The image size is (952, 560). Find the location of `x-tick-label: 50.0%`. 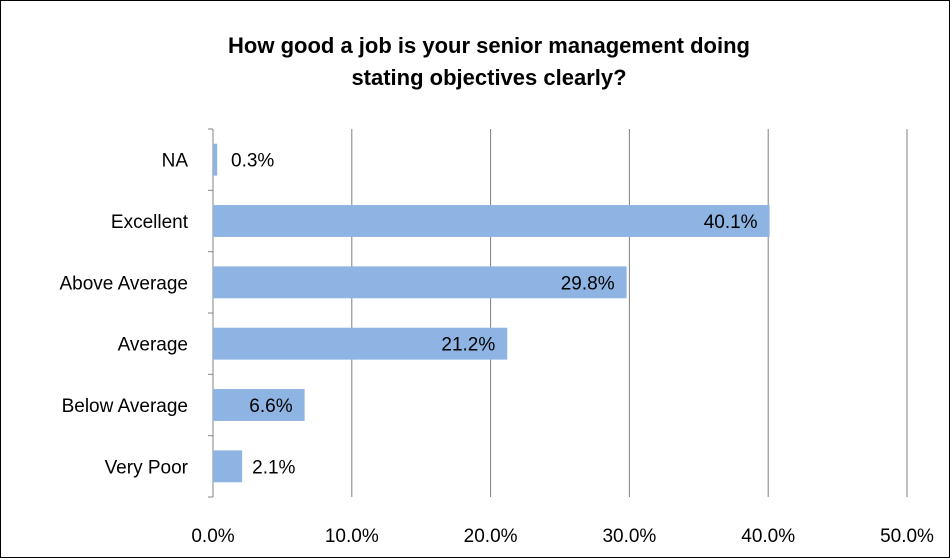

x-tick-label: 50.0% is located at coordinates (907, 536).